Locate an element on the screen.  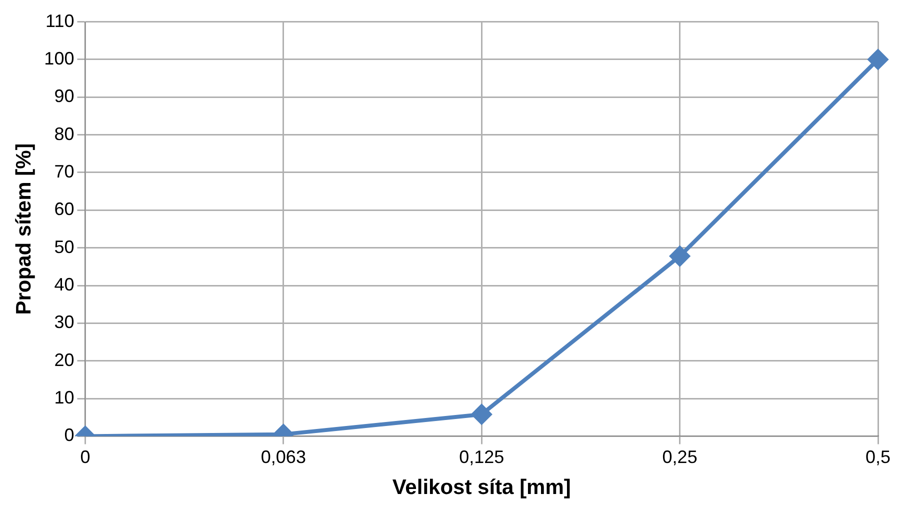
y-tick-label: 30 is located at coordinates (64, 322).